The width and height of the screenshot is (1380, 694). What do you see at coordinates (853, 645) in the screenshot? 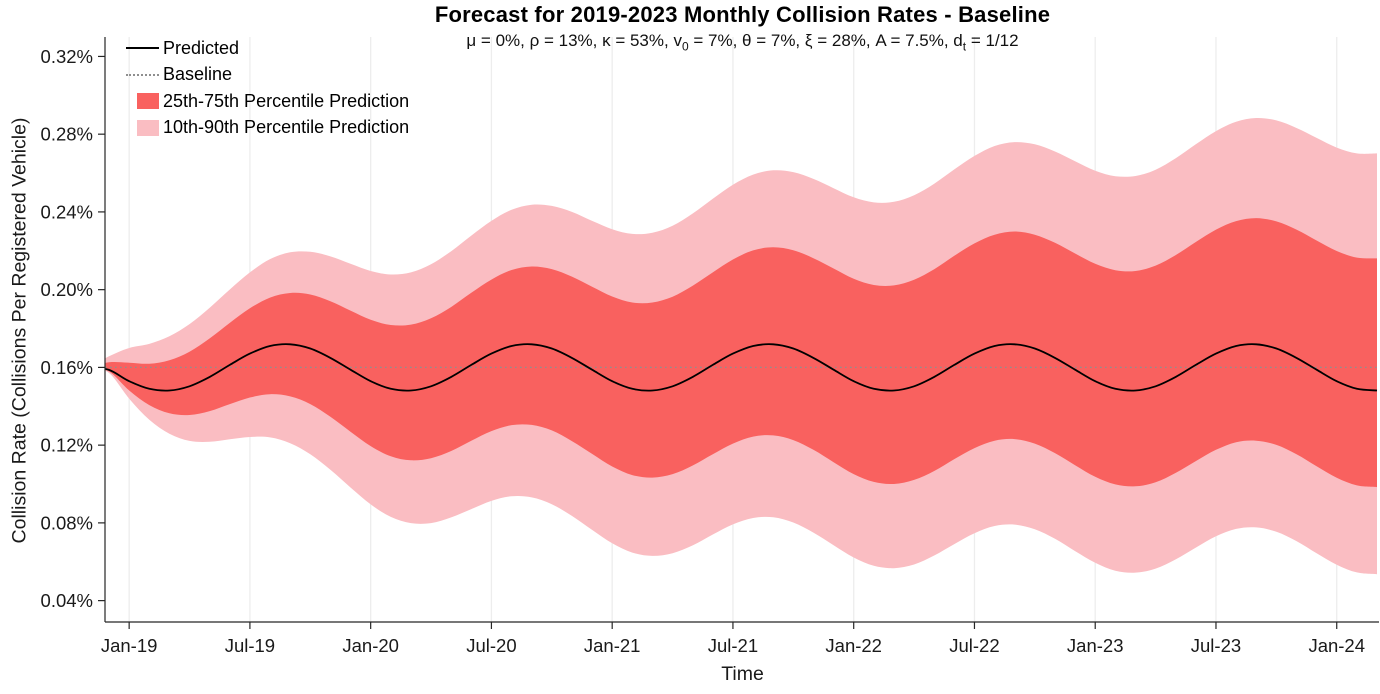
I see `x-tick-label: Jan-22` at bounding box center [853, 645].